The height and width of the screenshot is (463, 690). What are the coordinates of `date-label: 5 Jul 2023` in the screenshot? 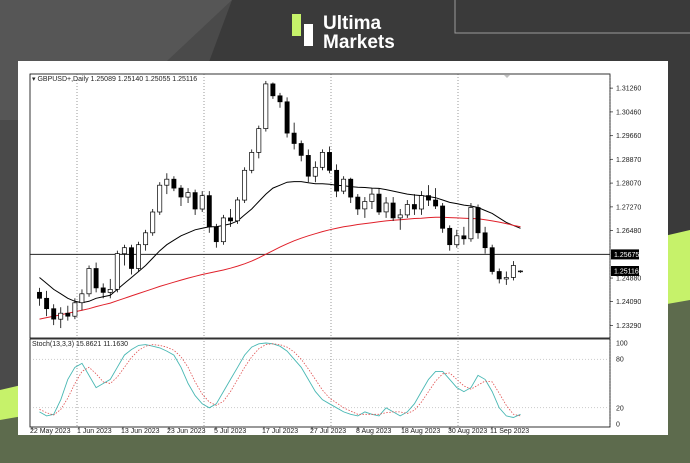 It's located at (230, 431).